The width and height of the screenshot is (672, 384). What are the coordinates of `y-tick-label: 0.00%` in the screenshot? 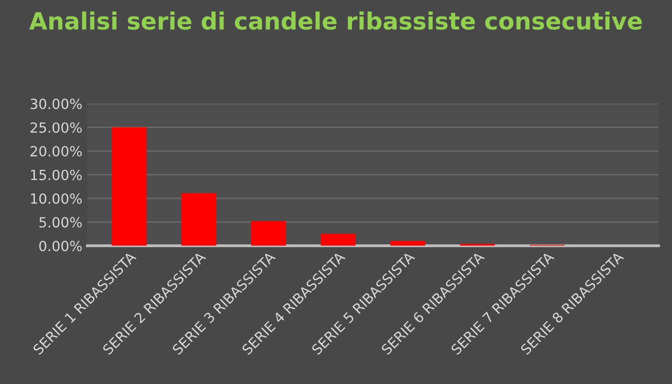 It's located at (60, 246).